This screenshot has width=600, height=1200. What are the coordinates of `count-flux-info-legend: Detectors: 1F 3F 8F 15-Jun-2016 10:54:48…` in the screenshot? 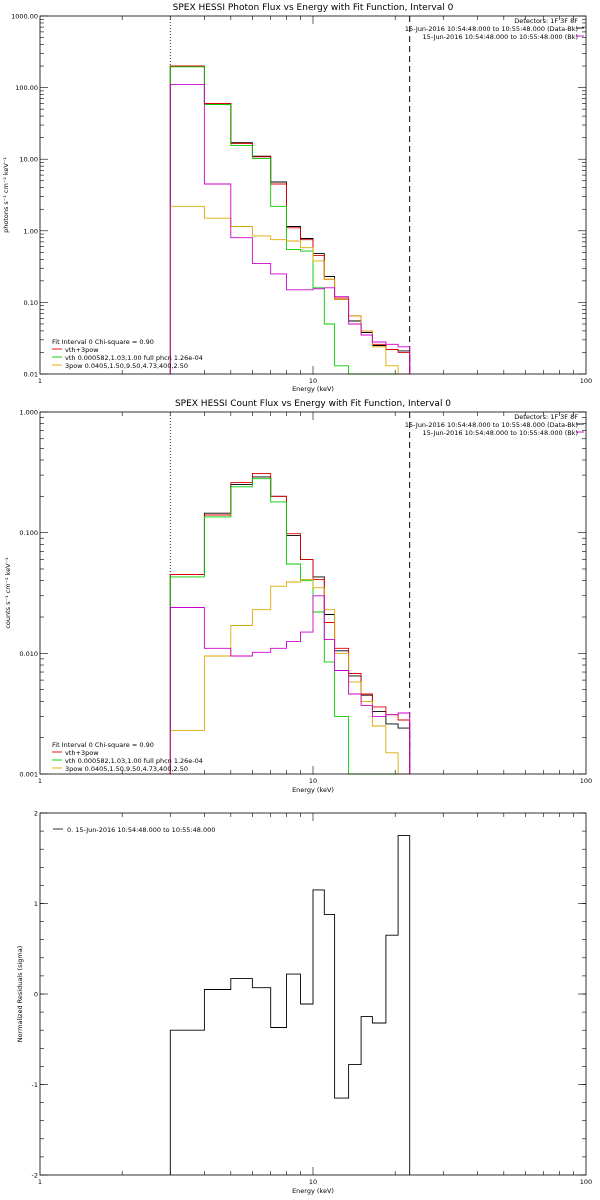 It's located at (491, 425).